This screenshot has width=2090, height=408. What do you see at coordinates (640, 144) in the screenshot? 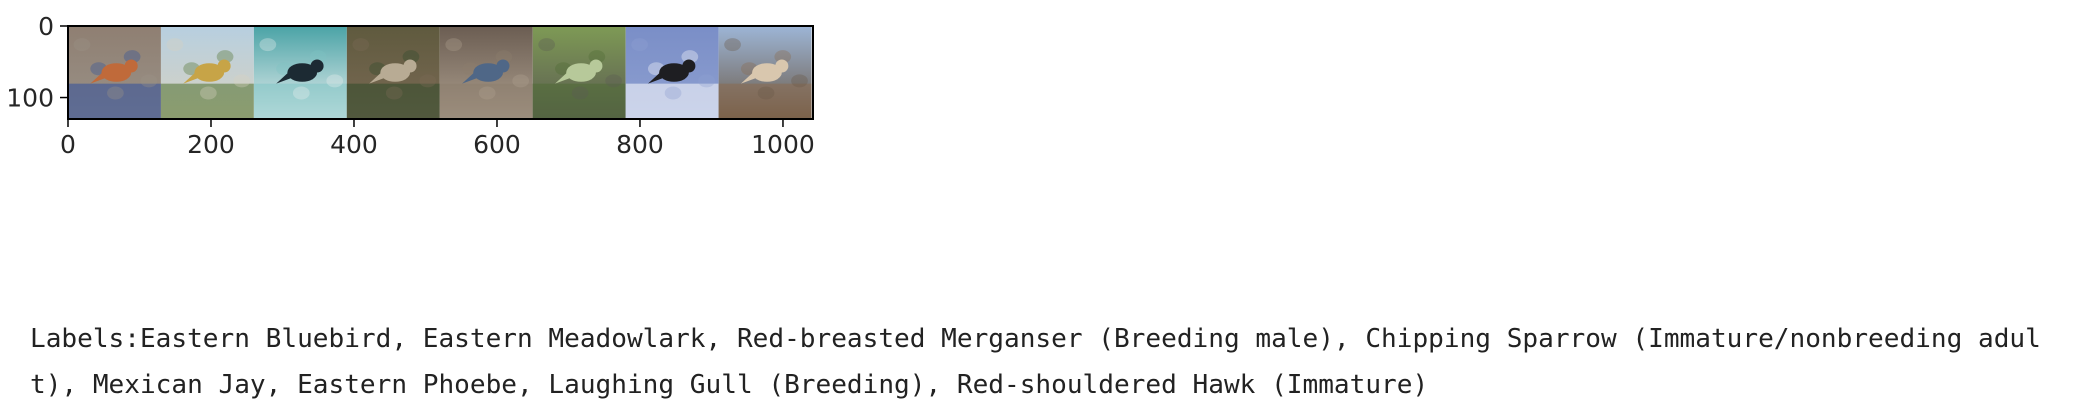
I see `x-tick-label: 800` at bounding box center [640, 144].